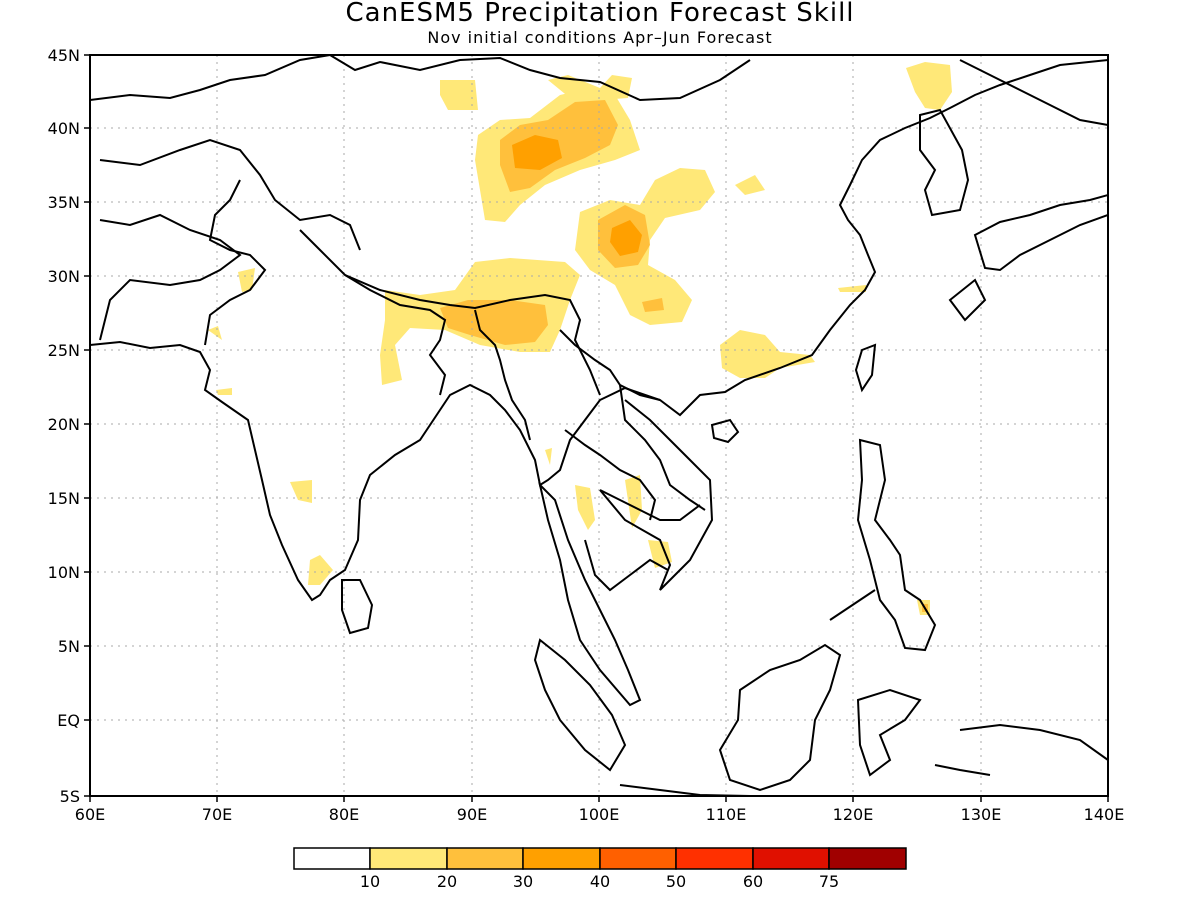 The width and height of the screenshot is (1200, 900). What do you see at coordinates (447, 881) in the screenshot?
I see `colorbar-label: 20` at bounding box center [447, 881].